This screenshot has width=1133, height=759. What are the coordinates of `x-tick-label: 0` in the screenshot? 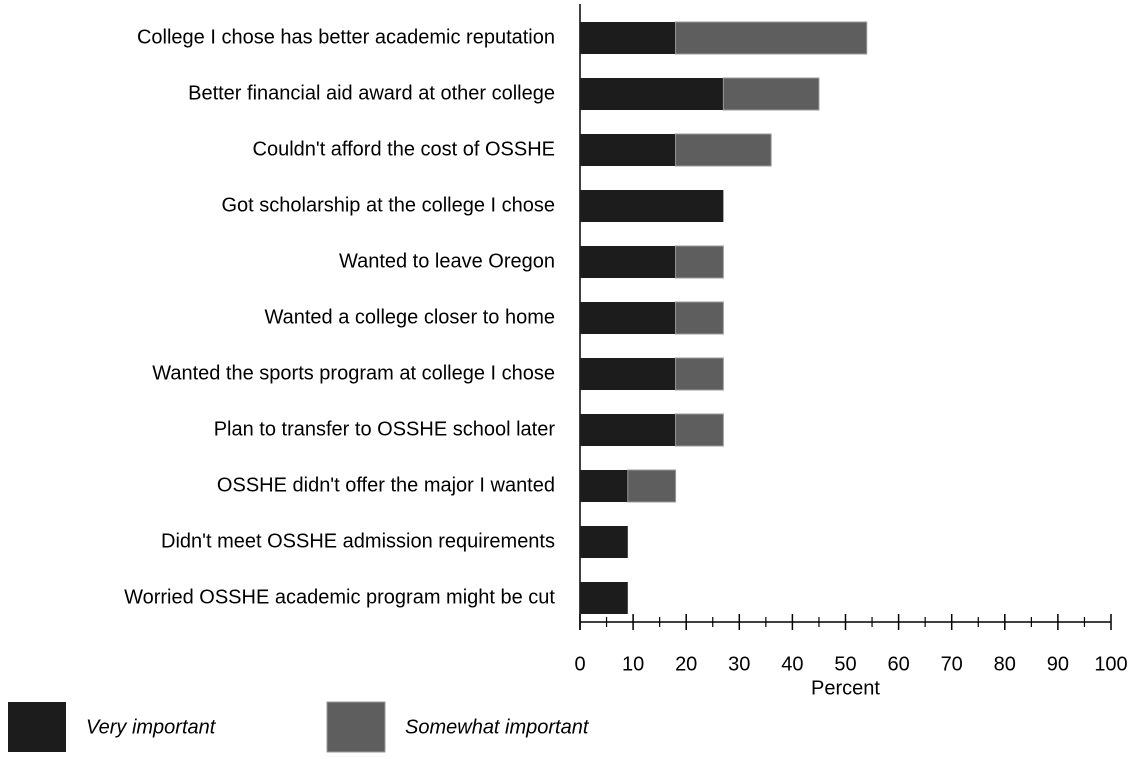 It's located at (579, 664).